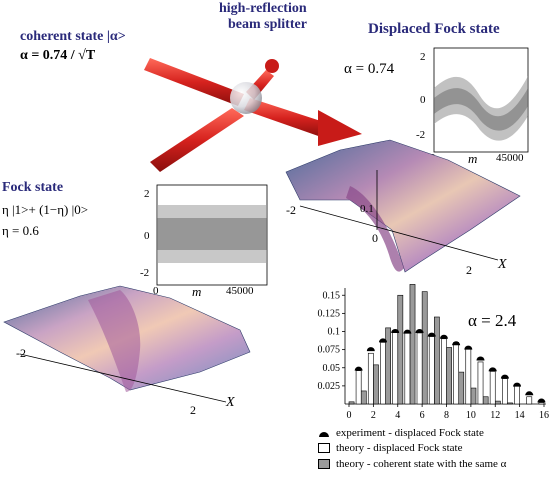  Describe the element at coordinates (421, 135) in the screenshot. I see `noise-top-ytick: -2` at that location.